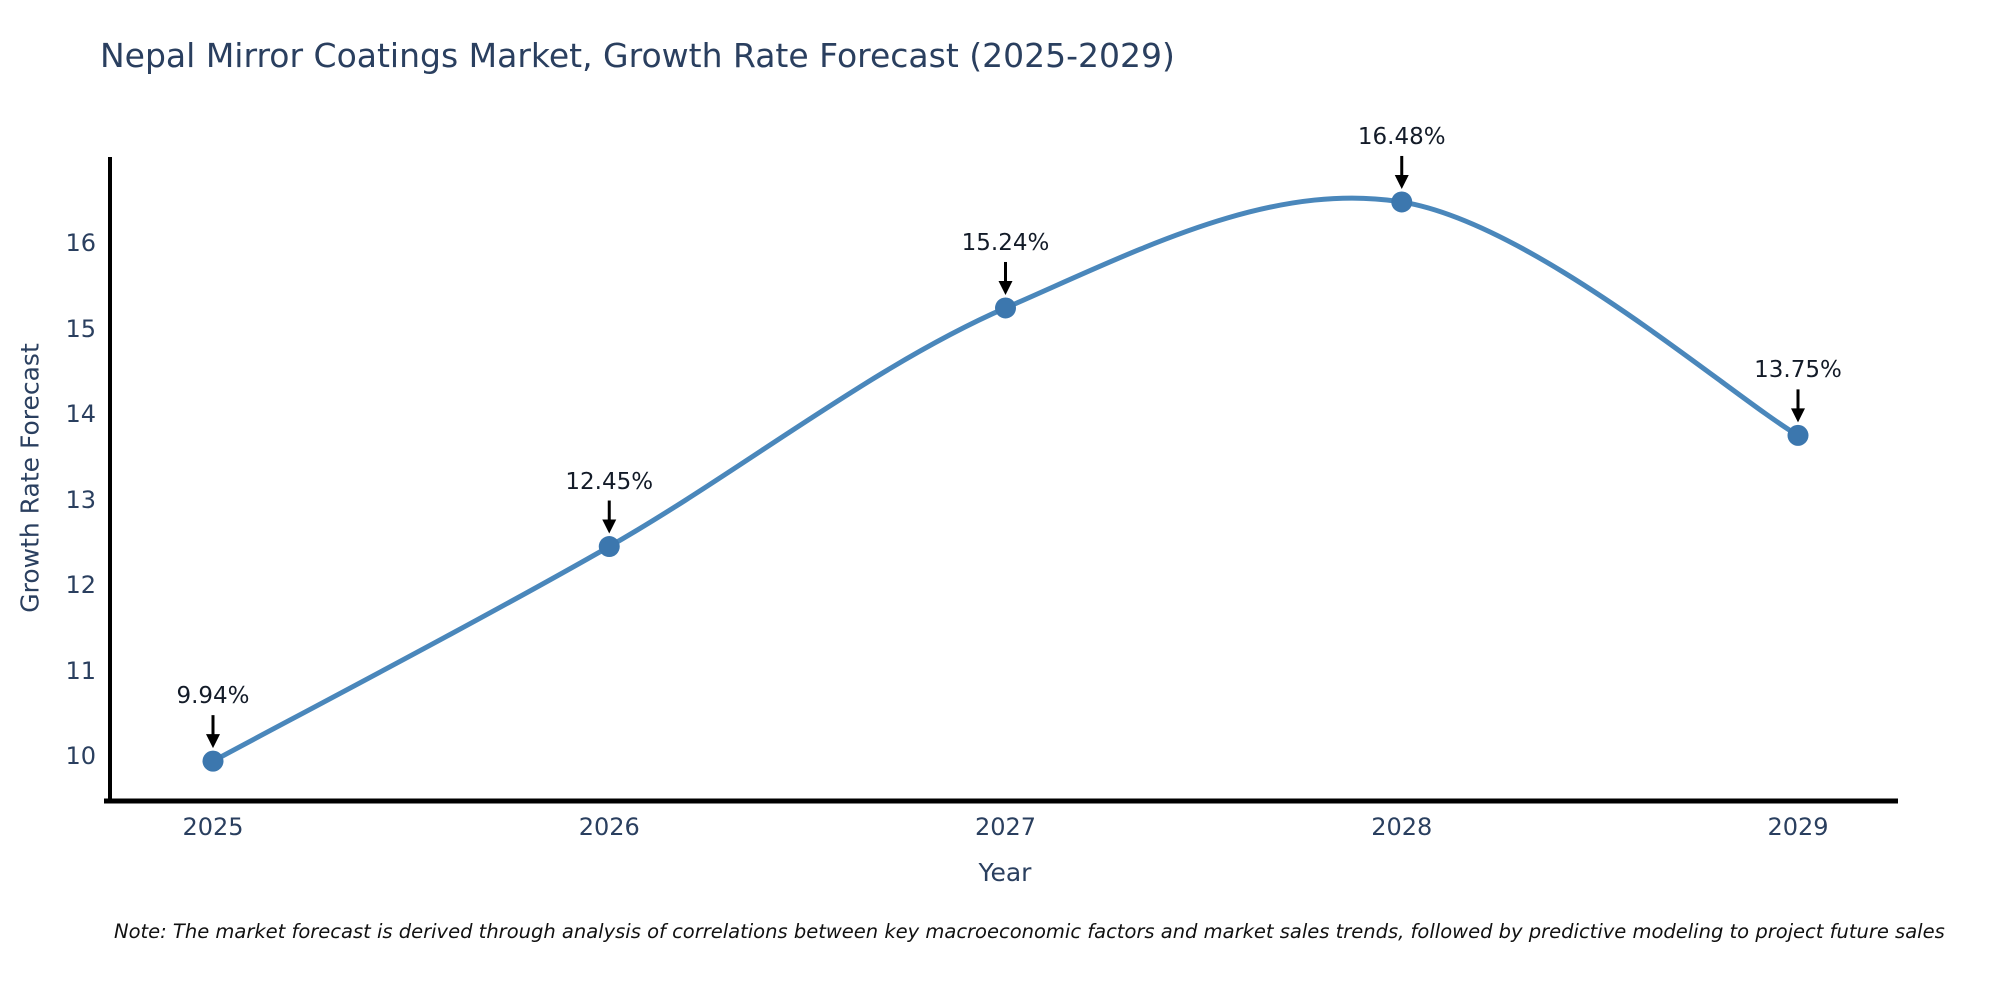 The width and height of the screenshot is (2000, 1000). Describe the element at coordinates (1798, 827) in the screenshot. I see `x-tick-label: 2029` at that location.